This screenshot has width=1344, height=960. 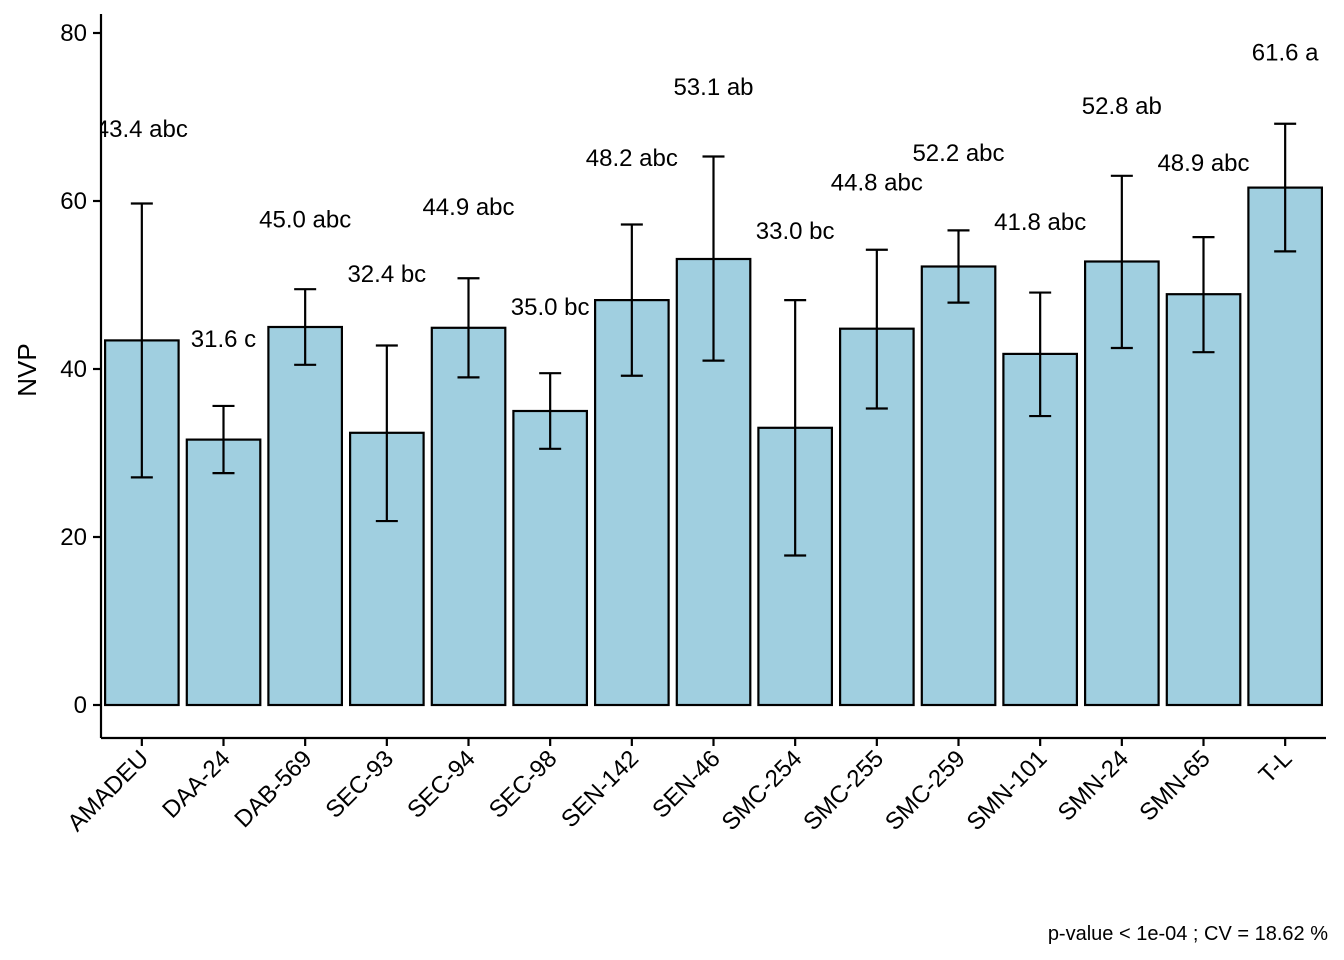 What do you see at coordinates (1188, 934) in the screenshot?
I see `footnote: p-value < 1e-04 ; CV = 18.62 %` at bounding box center [1188, 934].